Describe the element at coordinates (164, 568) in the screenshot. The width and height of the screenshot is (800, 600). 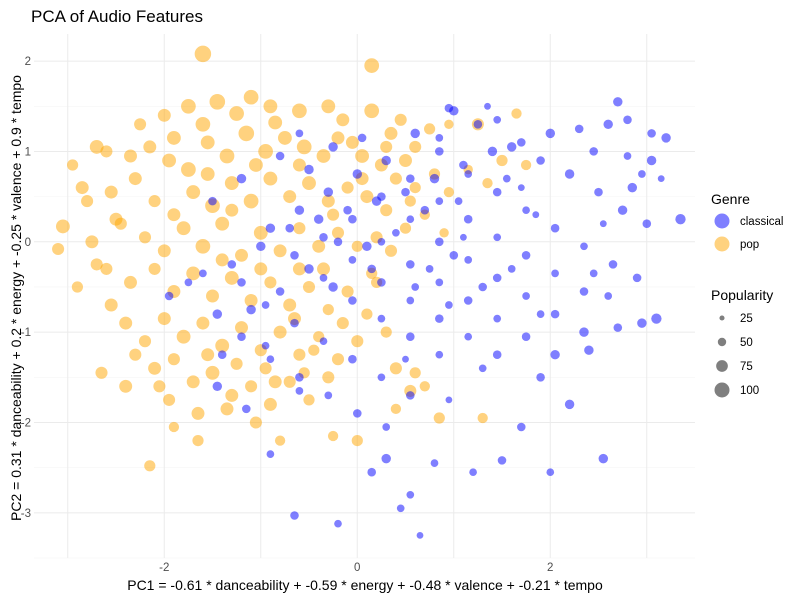
I see `x-tick-label: -2` at that location.